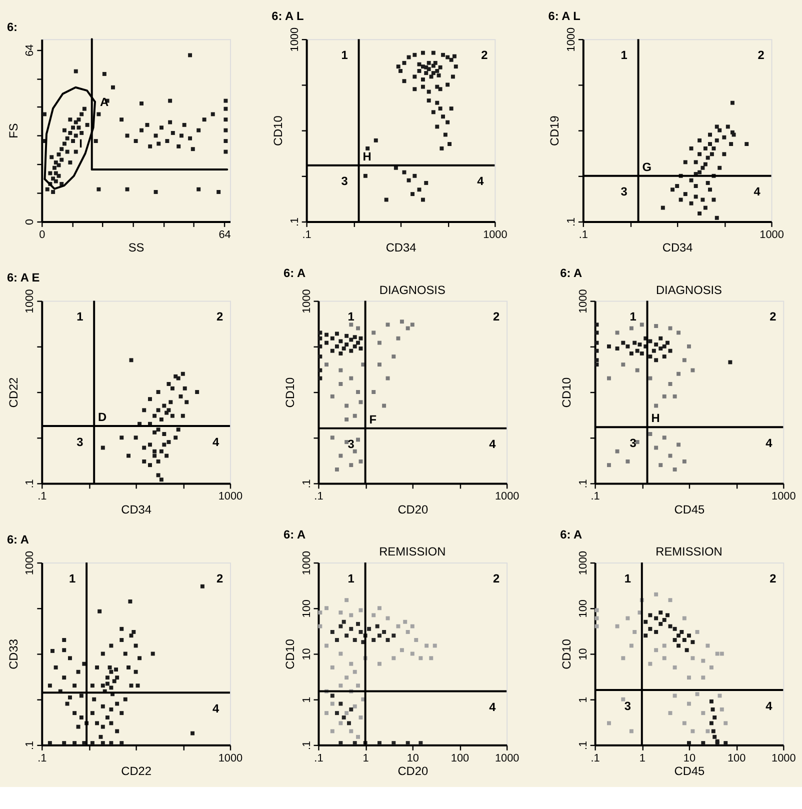 The width and height of the screenshot is (802, 809). I want to click on ref-line-label: F, so click(373, 419).